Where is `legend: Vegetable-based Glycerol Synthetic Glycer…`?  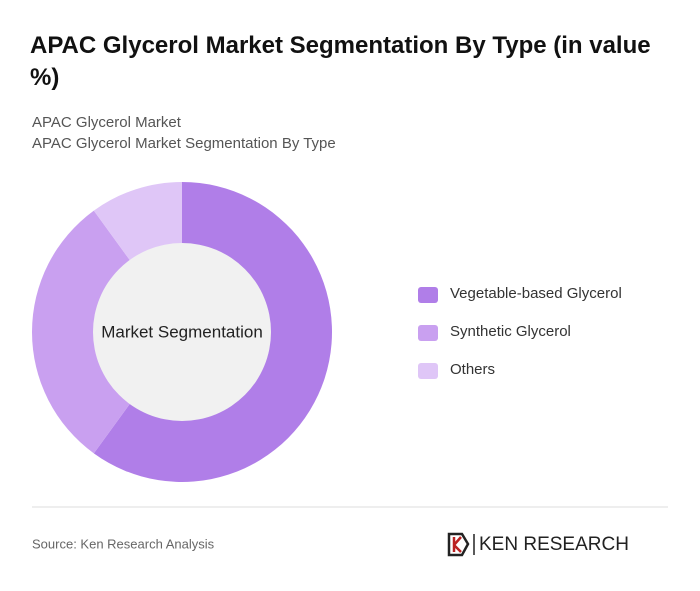 legend: Vegetable-based Glycerol Synthetic Glycer… is located at coordinates (520, 332).